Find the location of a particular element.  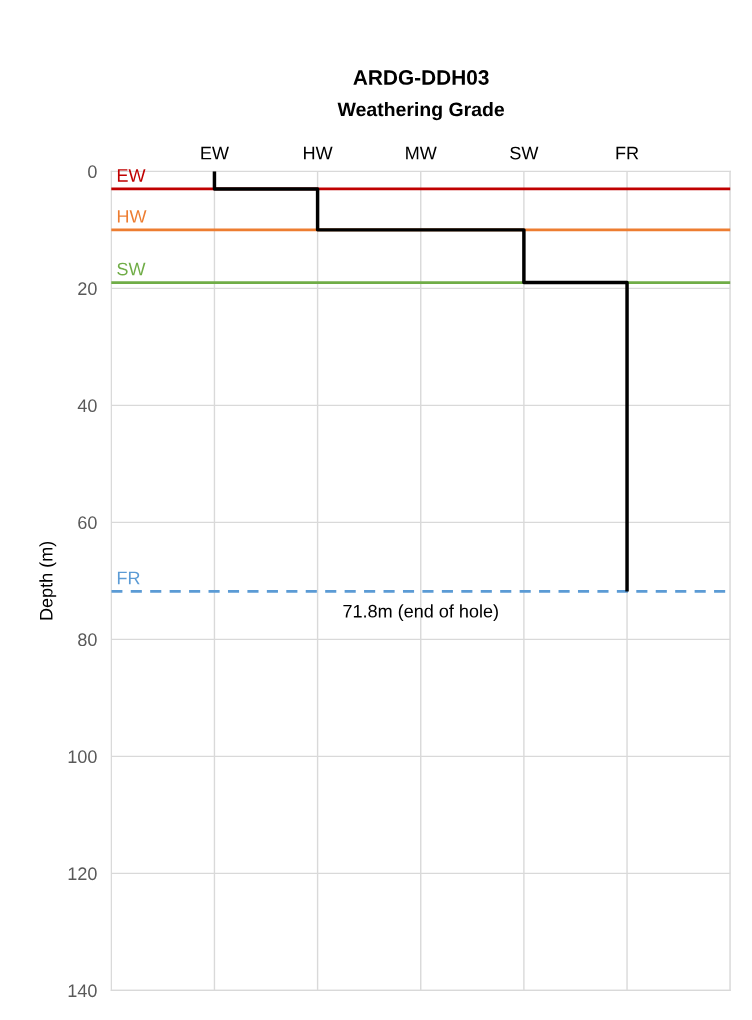

y-tick-label: 140 is located at coordinates (82, 991).